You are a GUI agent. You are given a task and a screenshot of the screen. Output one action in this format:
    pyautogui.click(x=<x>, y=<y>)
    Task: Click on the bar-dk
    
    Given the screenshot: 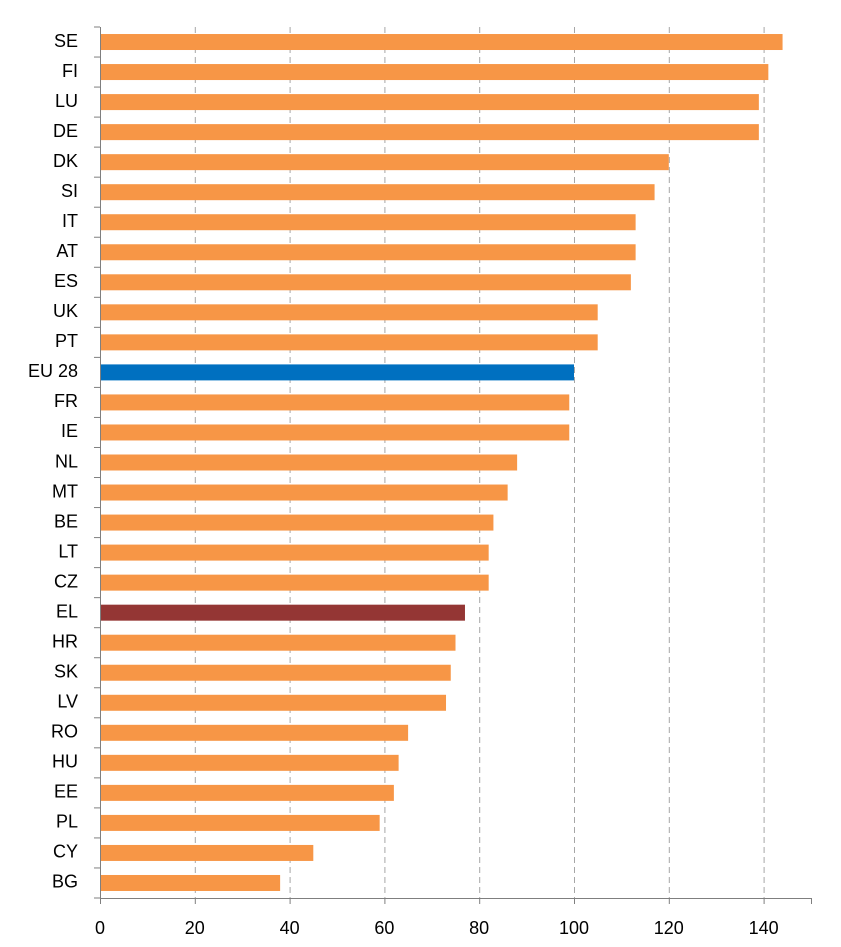 What is the action you would take?
    pyautogui.click(x=384, y=162)
    